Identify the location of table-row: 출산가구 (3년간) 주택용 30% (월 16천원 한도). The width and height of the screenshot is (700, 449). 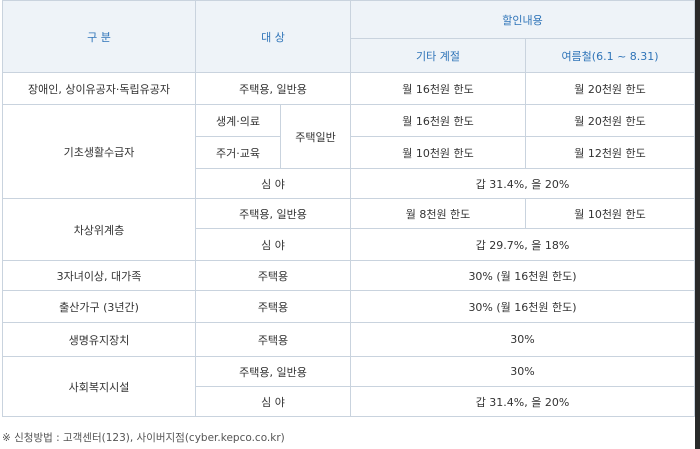
(349, 306).